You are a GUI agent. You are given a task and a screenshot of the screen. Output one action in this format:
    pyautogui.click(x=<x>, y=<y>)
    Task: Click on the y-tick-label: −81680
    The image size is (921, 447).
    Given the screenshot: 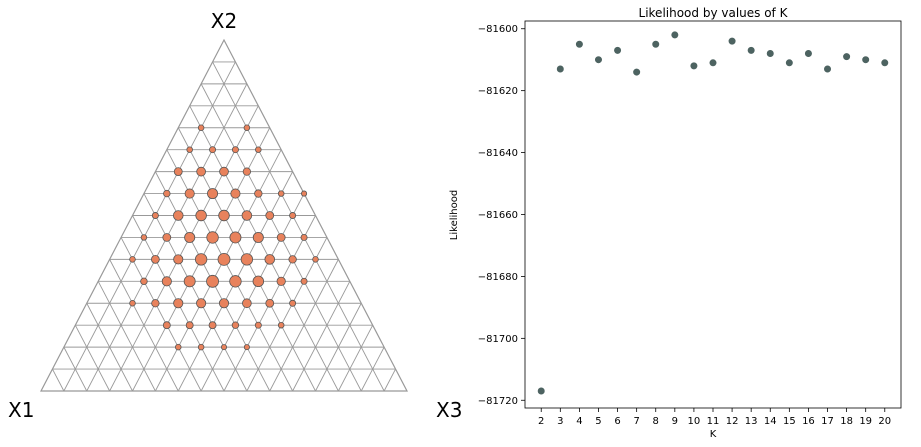 What is the action you would take?
    pyautogui.click(x=498, y=277)
    